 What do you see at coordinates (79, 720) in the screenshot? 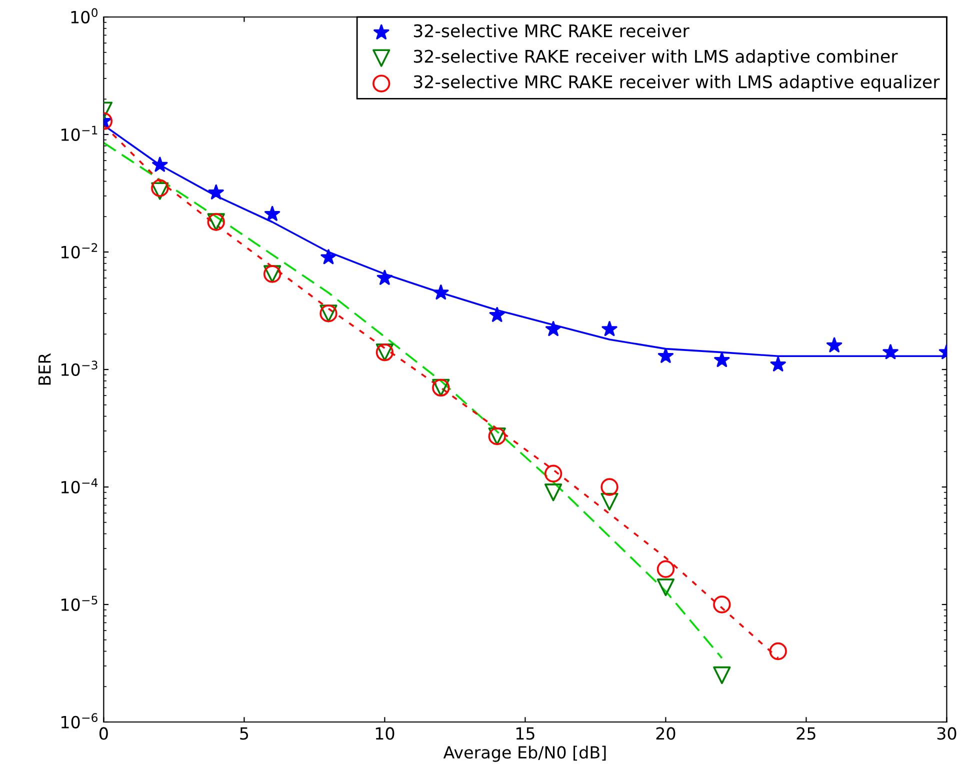
I see `y-tick-label: 10$^{−6}$` at bounding box center [79, 720].